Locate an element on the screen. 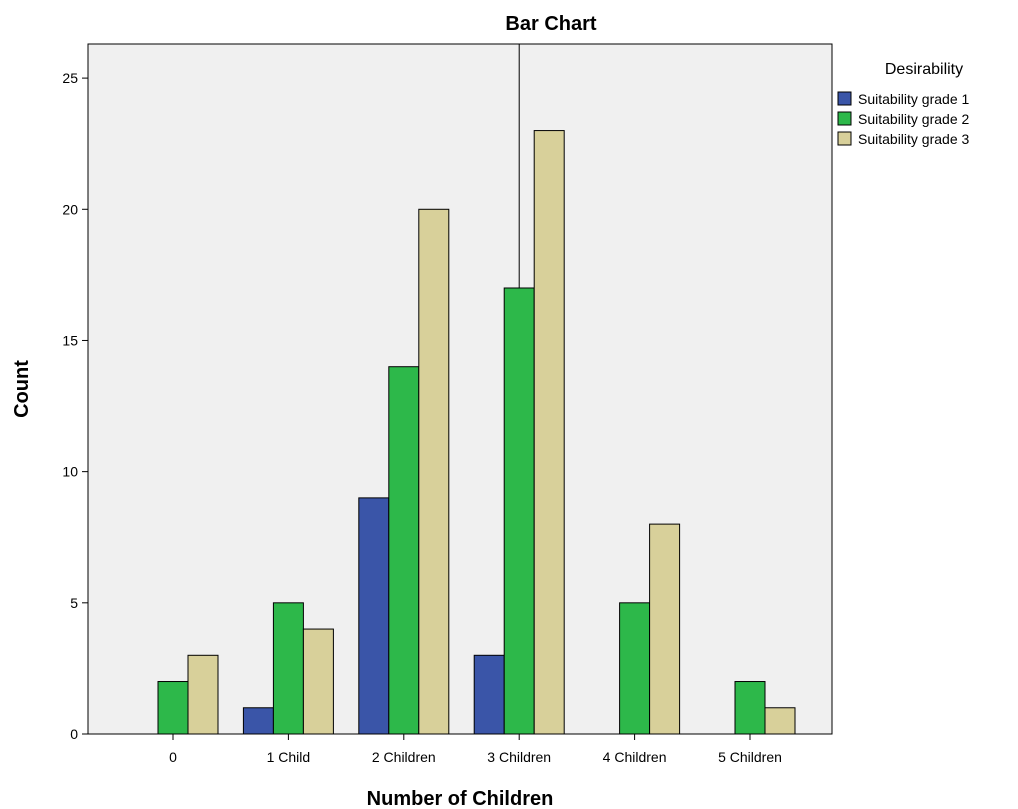 The width and height of the screenshot is (1018, 809). x-tick-label: 4 Children is located at coordinates (635, 757).